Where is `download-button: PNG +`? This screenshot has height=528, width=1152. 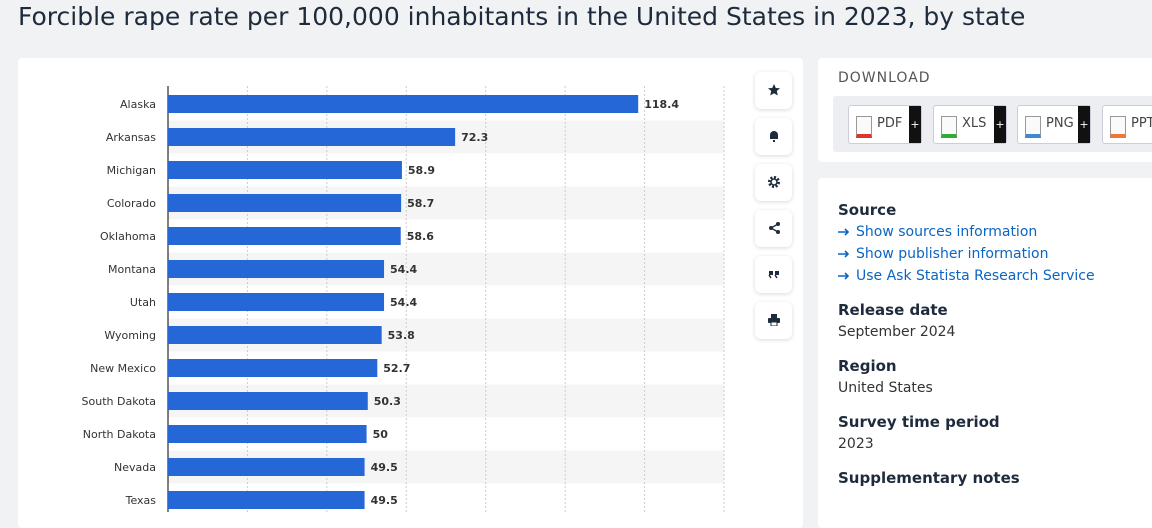
download-button: PNG + is located at coordinates (1054, 124).